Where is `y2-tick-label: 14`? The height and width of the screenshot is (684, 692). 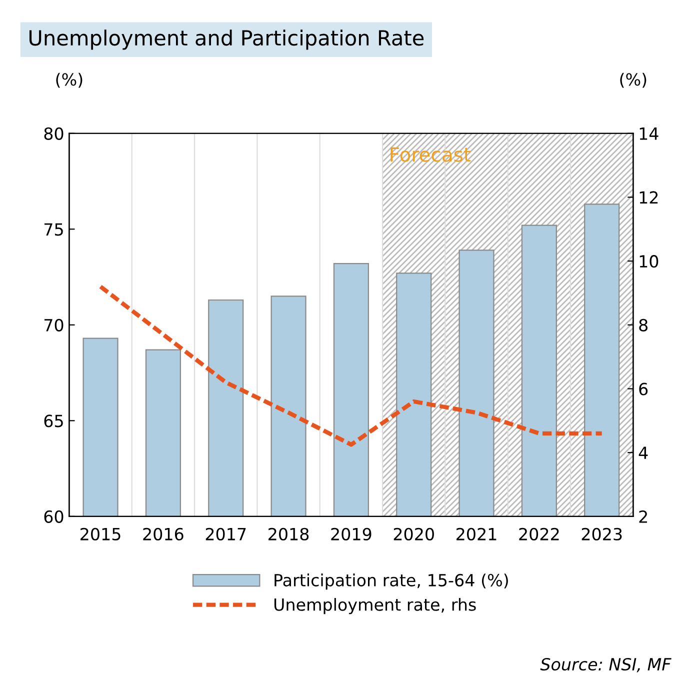 y2-tick-label: 14 is located at coordinates (649, 134).